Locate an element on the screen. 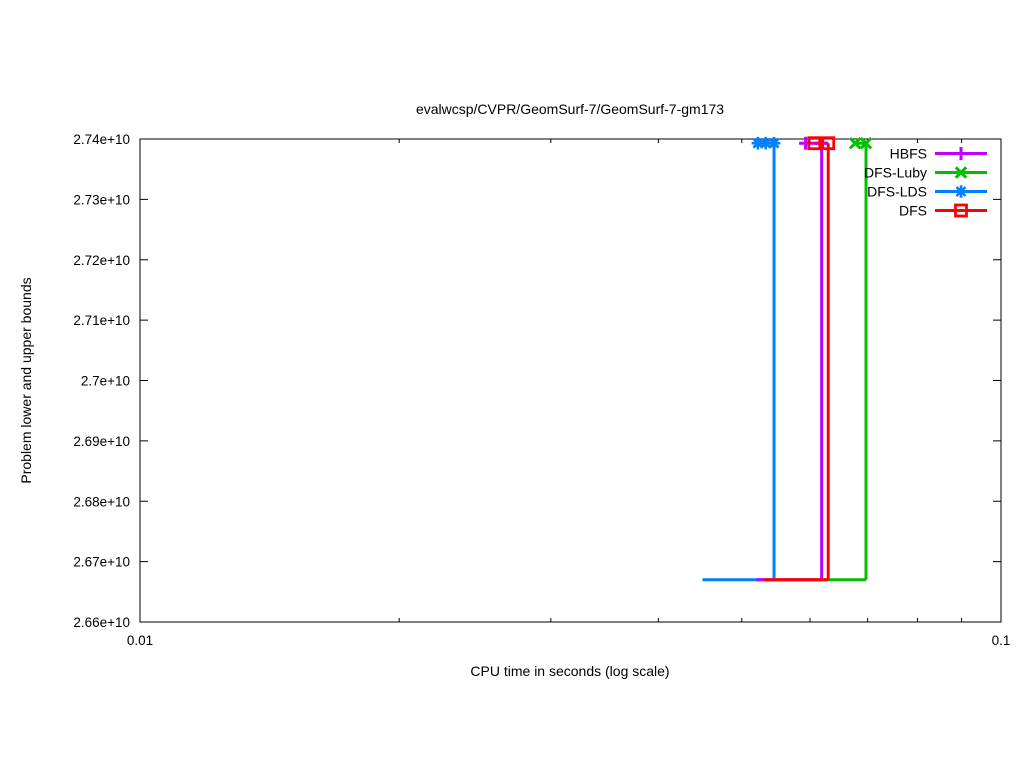  series-line-HBFS is located at coordinates (790, 361).